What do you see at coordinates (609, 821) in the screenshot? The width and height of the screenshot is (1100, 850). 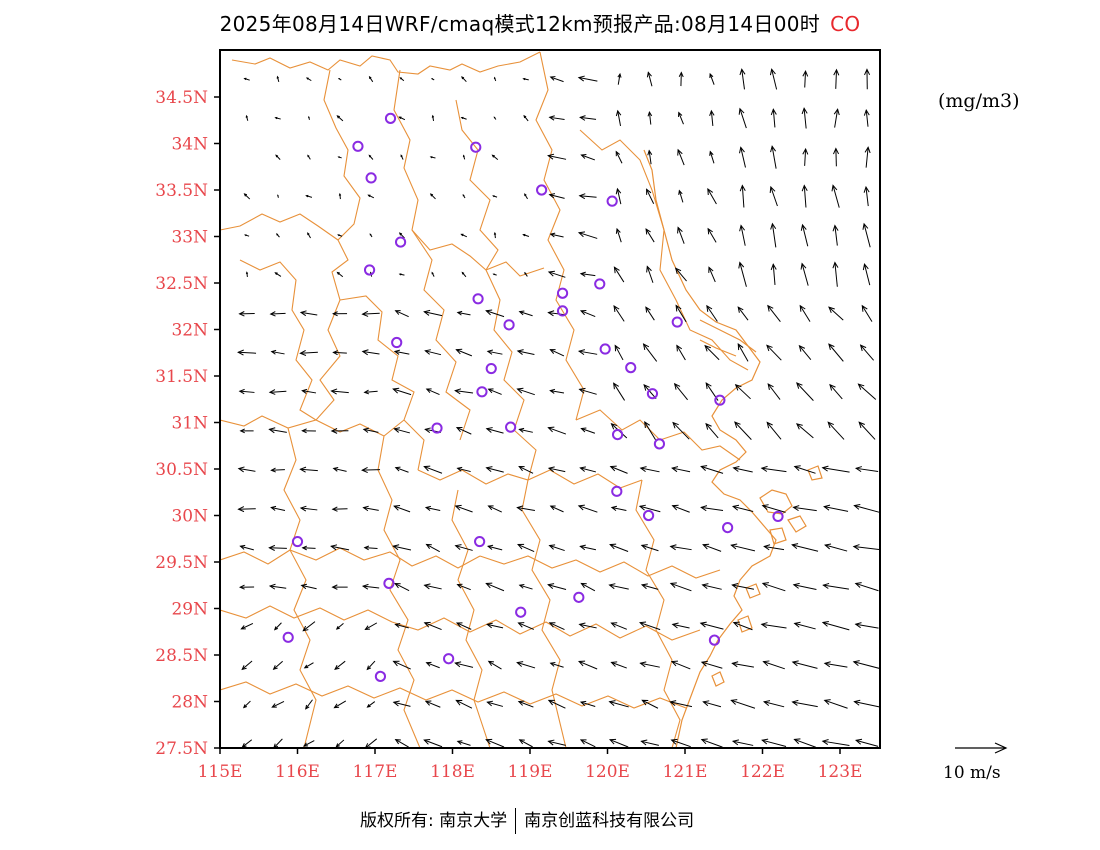 I see `copyright-right: 南京创蓝科技有限公司` at bounding box center [609, 821].